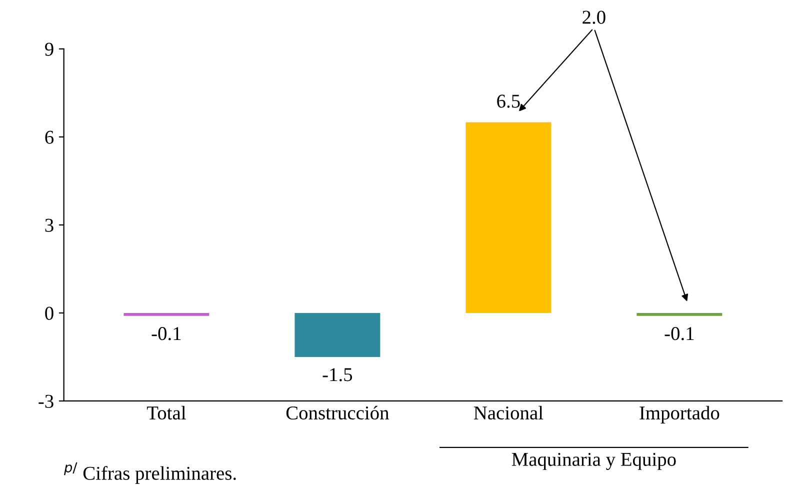  What do you see at coordinates (49, 225) in the screenshot?
I see `y-tick-label: 3` at bounding box center [49, 225].